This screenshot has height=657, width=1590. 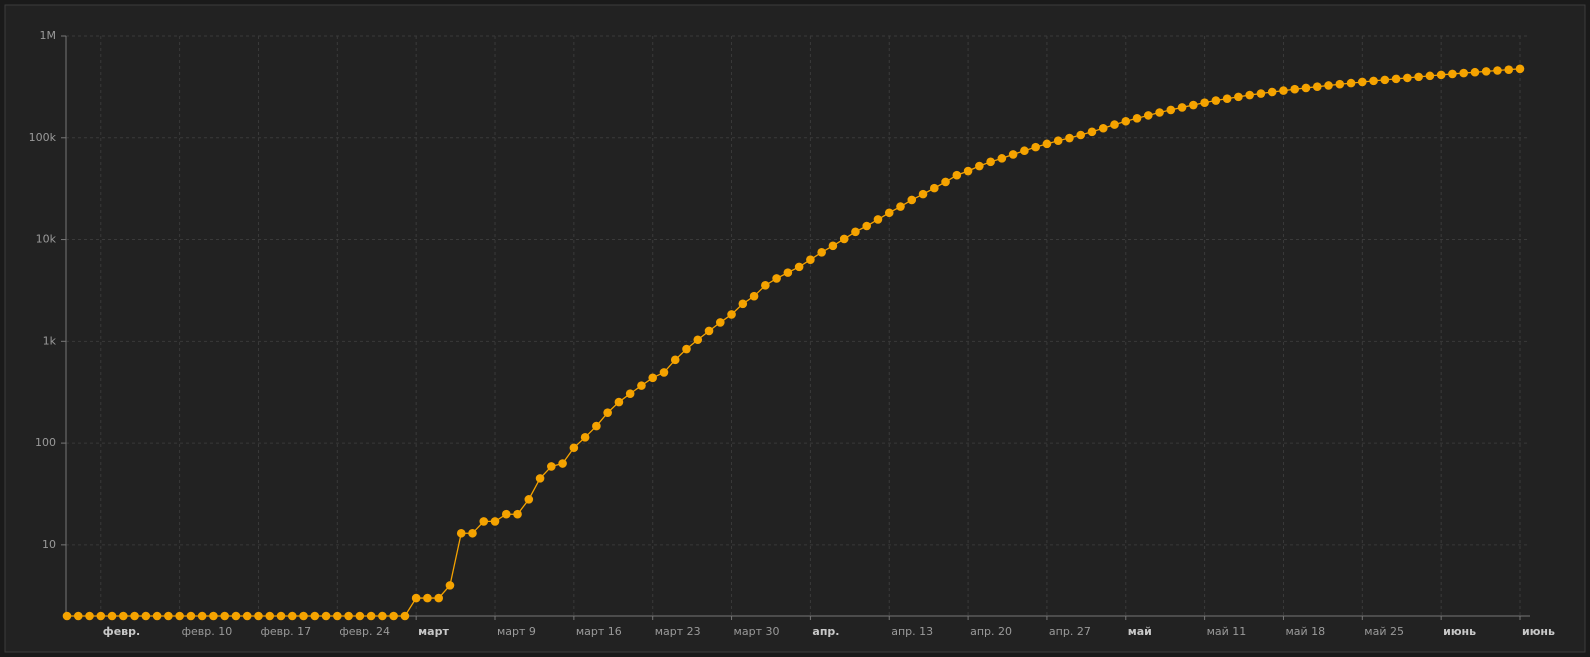 I want to click on x-tick-label: февр. 17, so click(x=285, y=631).